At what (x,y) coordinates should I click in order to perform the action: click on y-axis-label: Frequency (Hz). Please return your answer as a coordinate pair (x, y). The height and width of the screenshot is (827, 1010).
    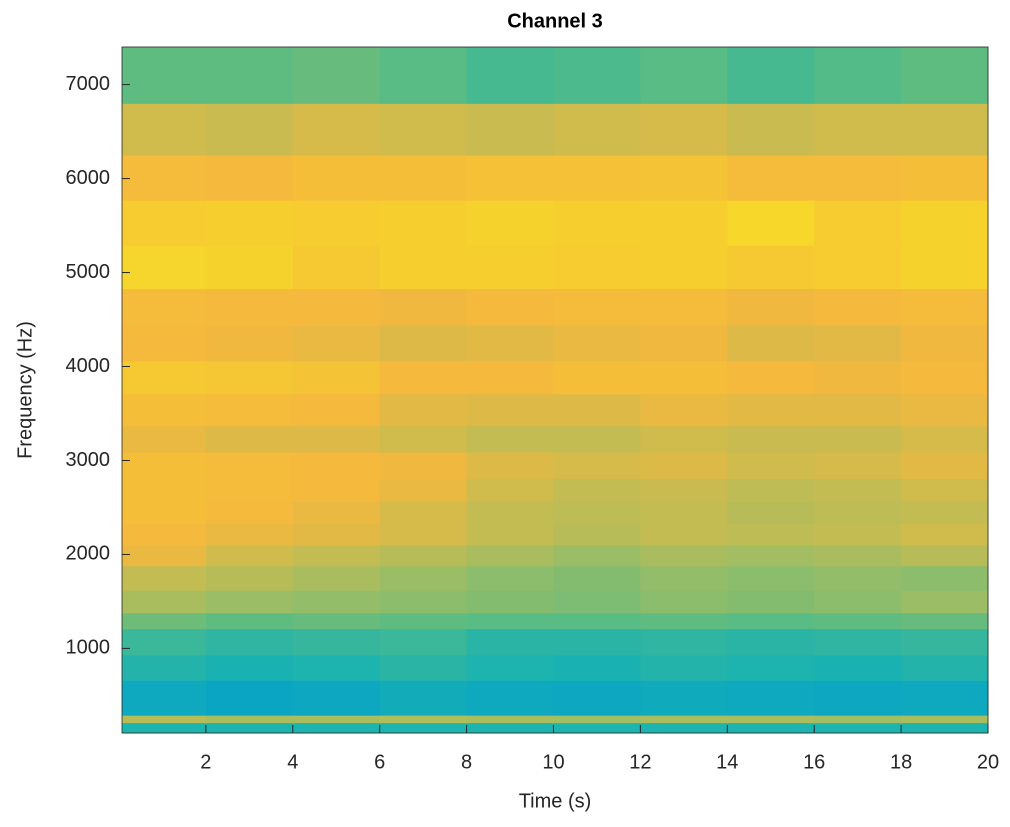
    Looking at the image, I should click on (25, 390).